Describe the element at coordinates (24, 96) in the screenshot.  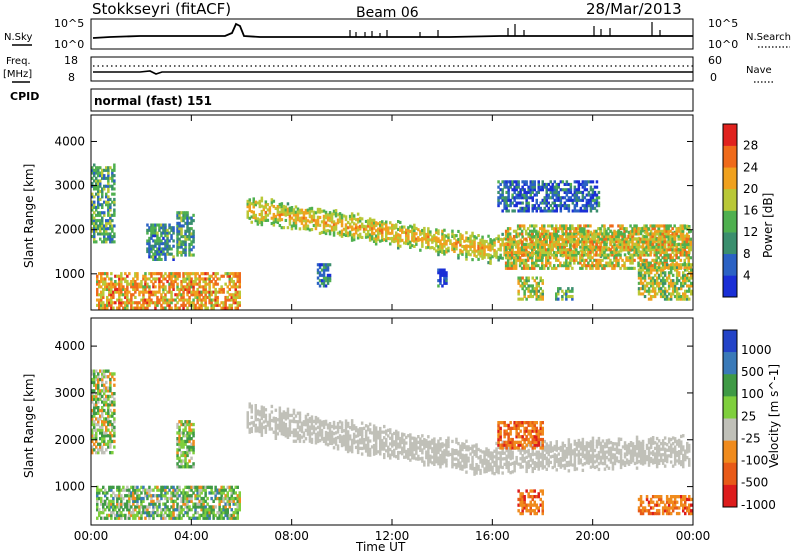
I see `cpid-label: CPID` at that location.